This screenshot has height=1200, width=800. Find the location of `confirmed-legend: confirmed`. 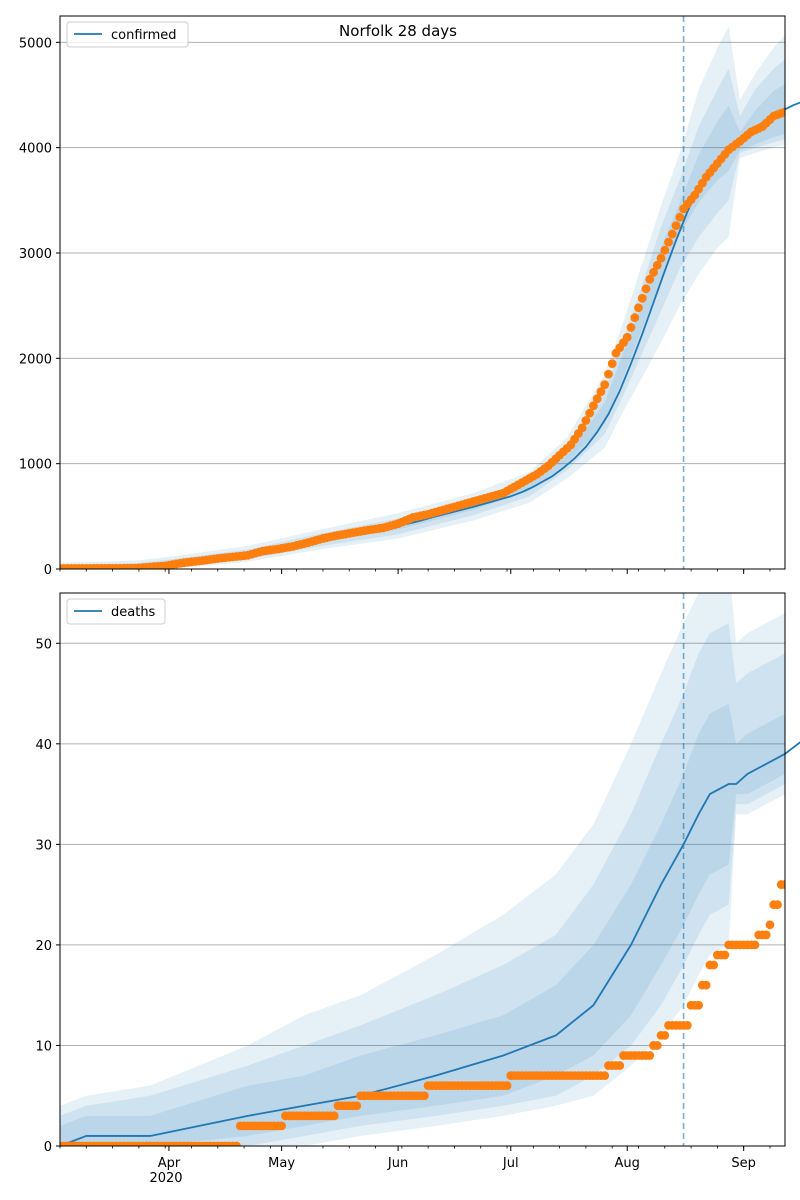

confirmed-legend: confirmed is located at coordinates (127, 34).